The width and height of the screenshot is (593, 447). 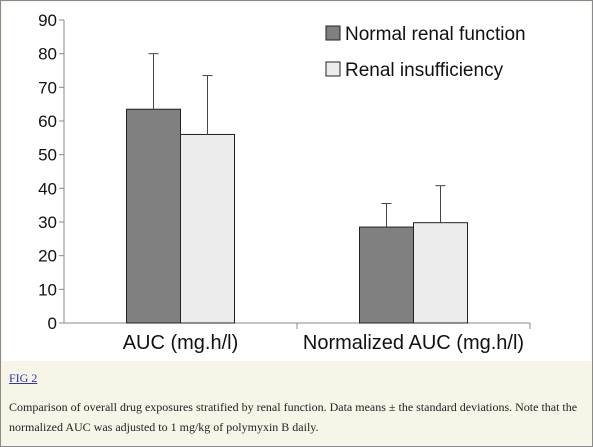 I want to click on figure-link: FIG 2, so click(x=23, y=378).